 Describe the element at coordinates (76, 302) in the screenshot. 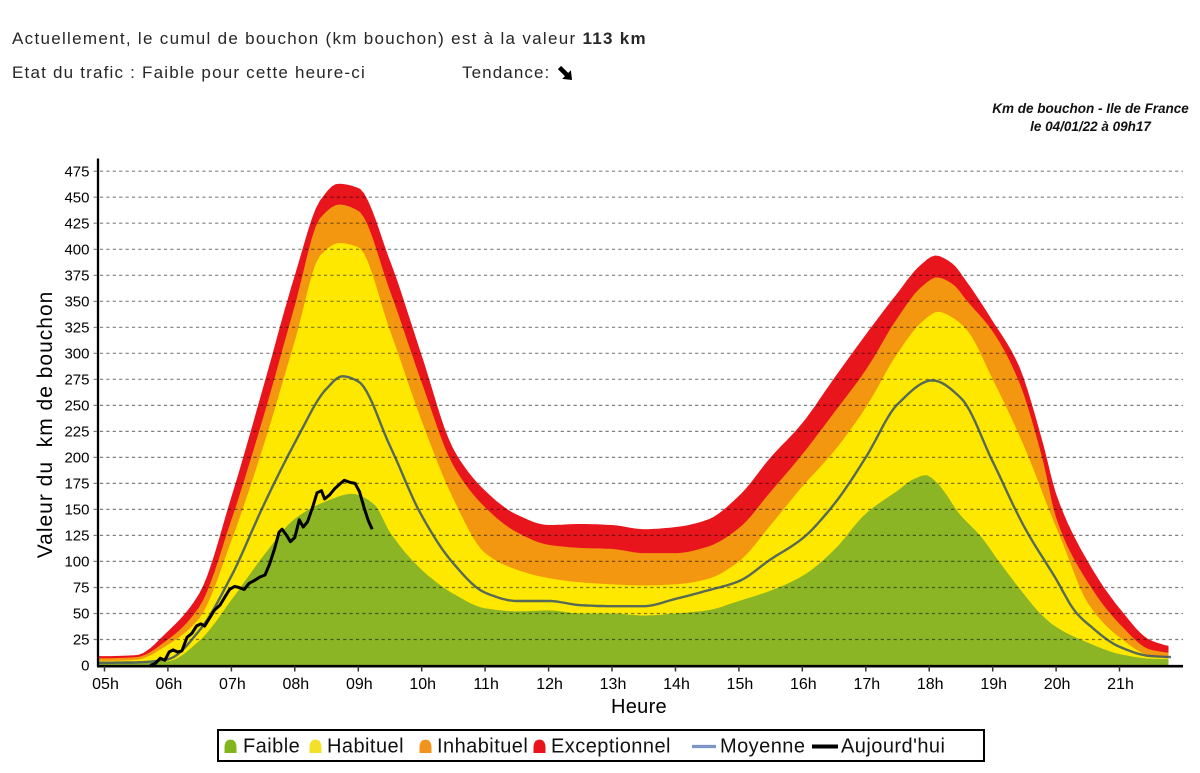

I see `svg-text: 350` at that location.